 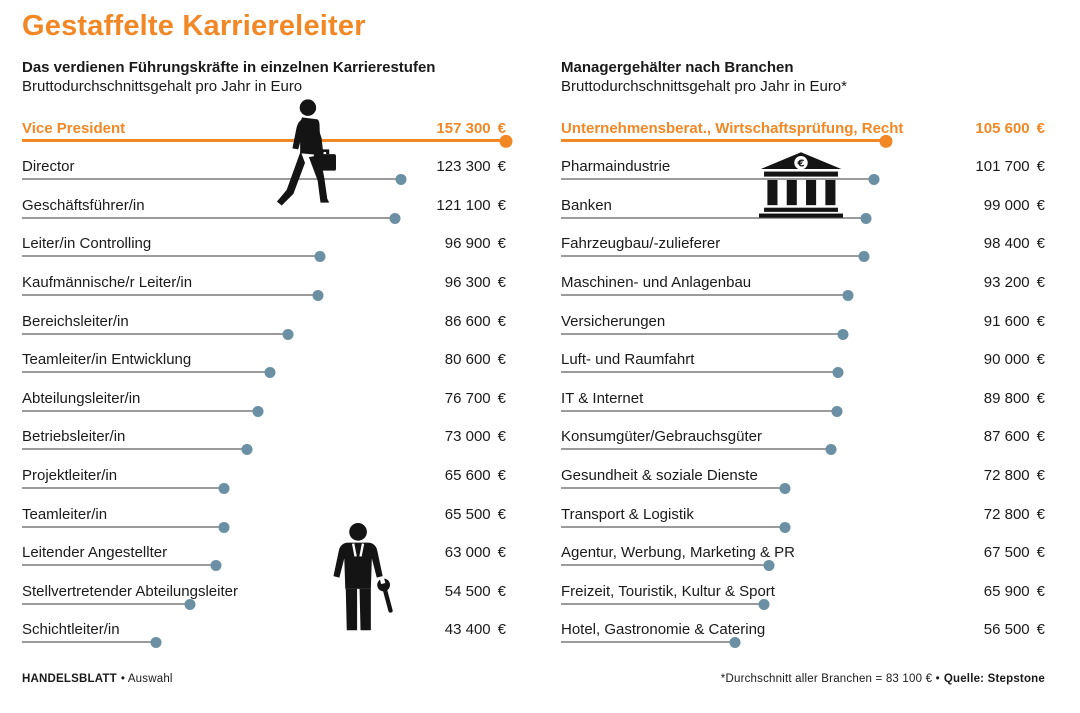 I want to click on chart-row: Luft- und Raumfahrt 90 000 €, so click(x=803, y=359).